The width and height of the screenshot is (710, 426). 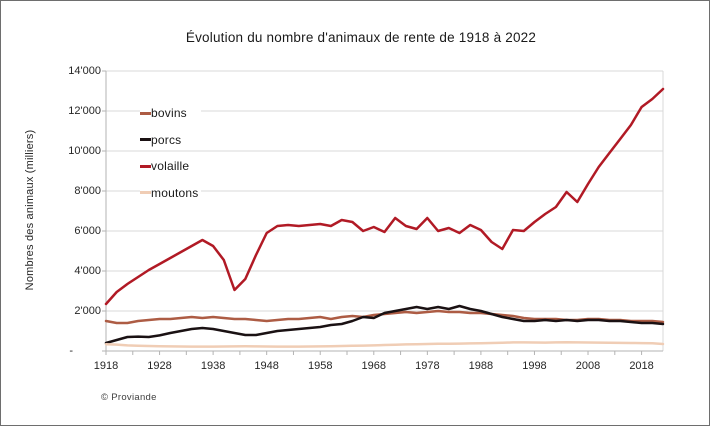 What do you see at coordinates (266, 366) in the screenshot?
I see `x-tick-label: 1948` at bounding box center [266, 366].